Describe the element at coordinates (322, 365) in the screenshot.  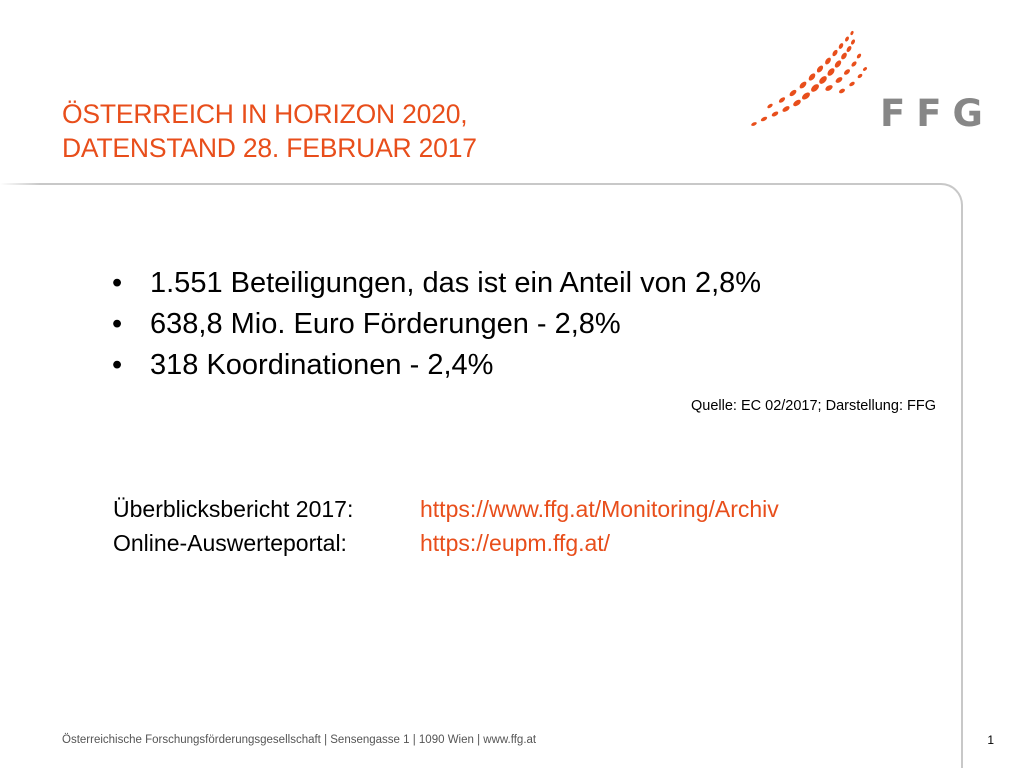
I see `bullet-text: 318 Koordinationen - 2,4%` at that location.